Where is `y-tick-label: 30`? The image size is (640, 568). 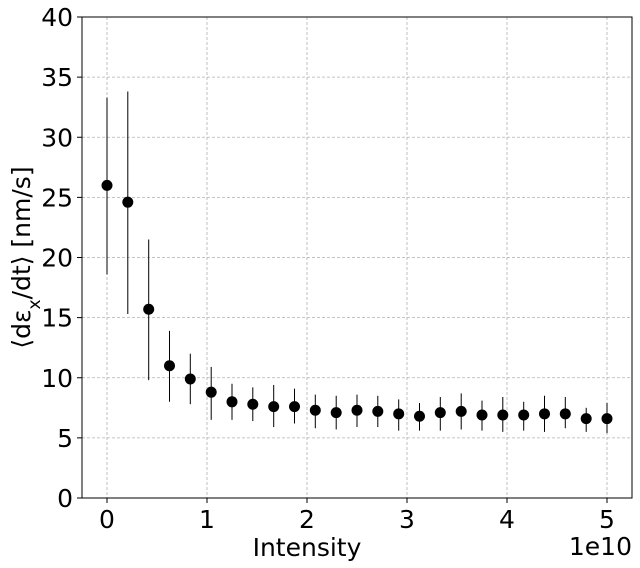
y-tick-label: 30 is located at coordinates (57, 137).